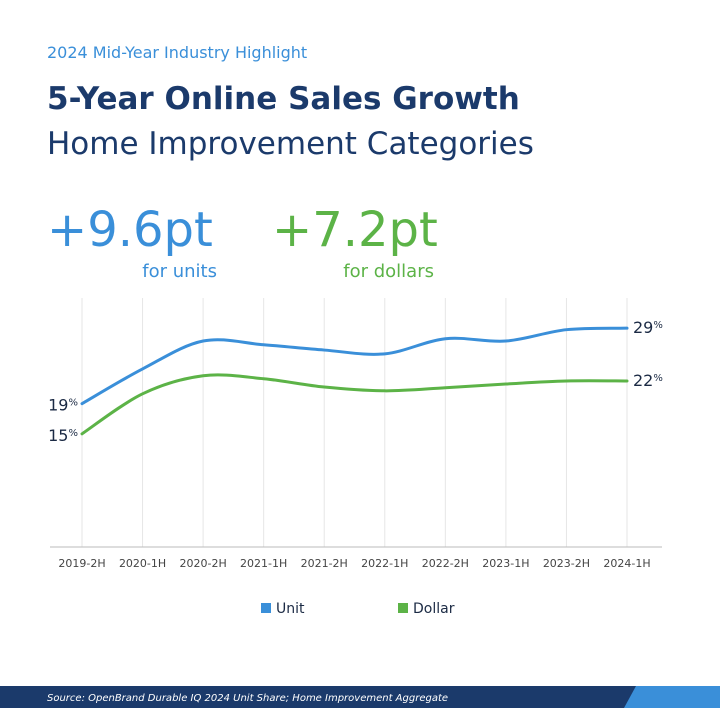 This screenshot has height=720, width=720. I want to click on x-tick-label: 2022-2H, so click(445, 563).